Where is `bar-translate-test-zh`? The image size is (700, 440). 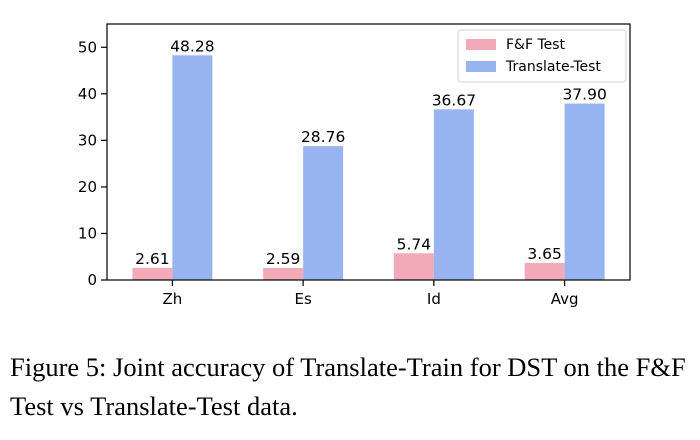 bar-translate-test-zh is located at coordinates (192, 167).